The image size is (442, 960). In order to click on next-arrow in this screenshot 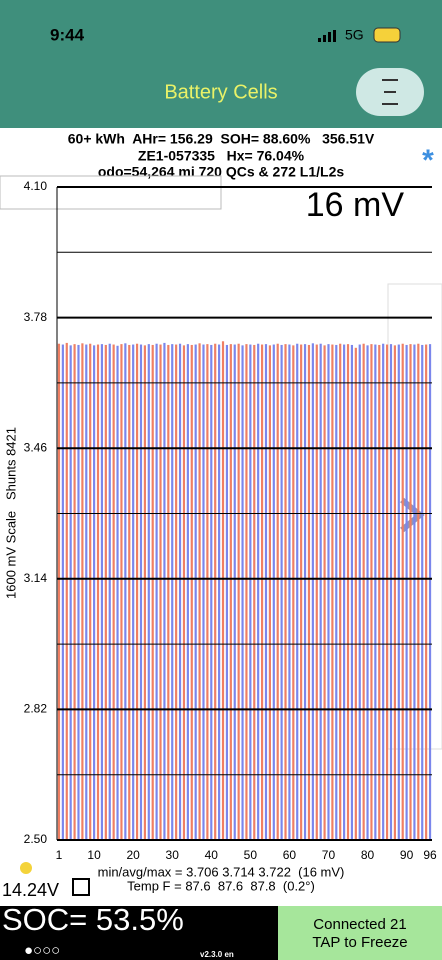, I will do `click(412, 515)`.